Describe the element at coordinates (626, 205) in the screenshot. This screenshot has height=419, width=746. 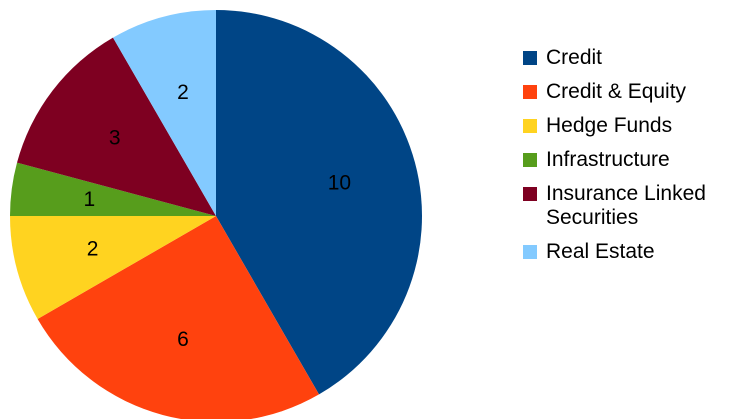
I see `legend-label-insurance-linked-securities: Insurance Linked Securities` at that location.